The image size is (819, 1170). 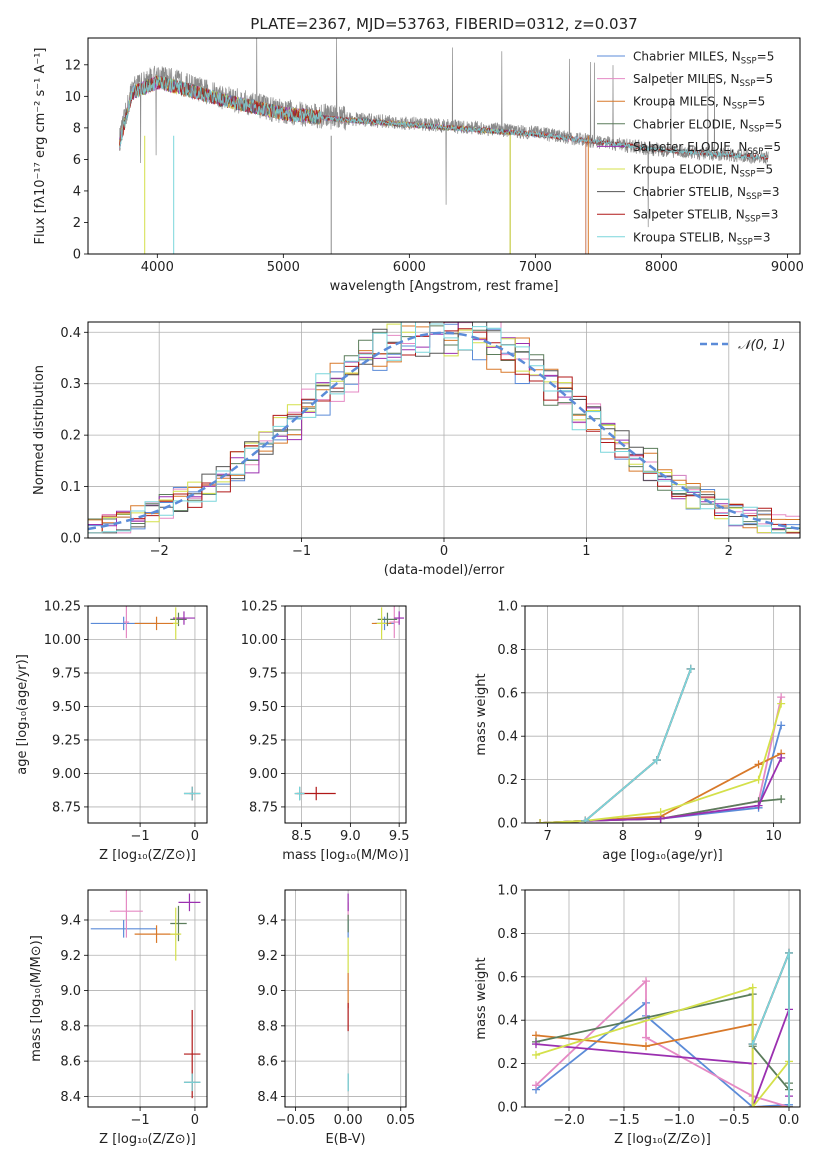 I want to click on y-tick-label: 9.00, so click(x=66, y=774).